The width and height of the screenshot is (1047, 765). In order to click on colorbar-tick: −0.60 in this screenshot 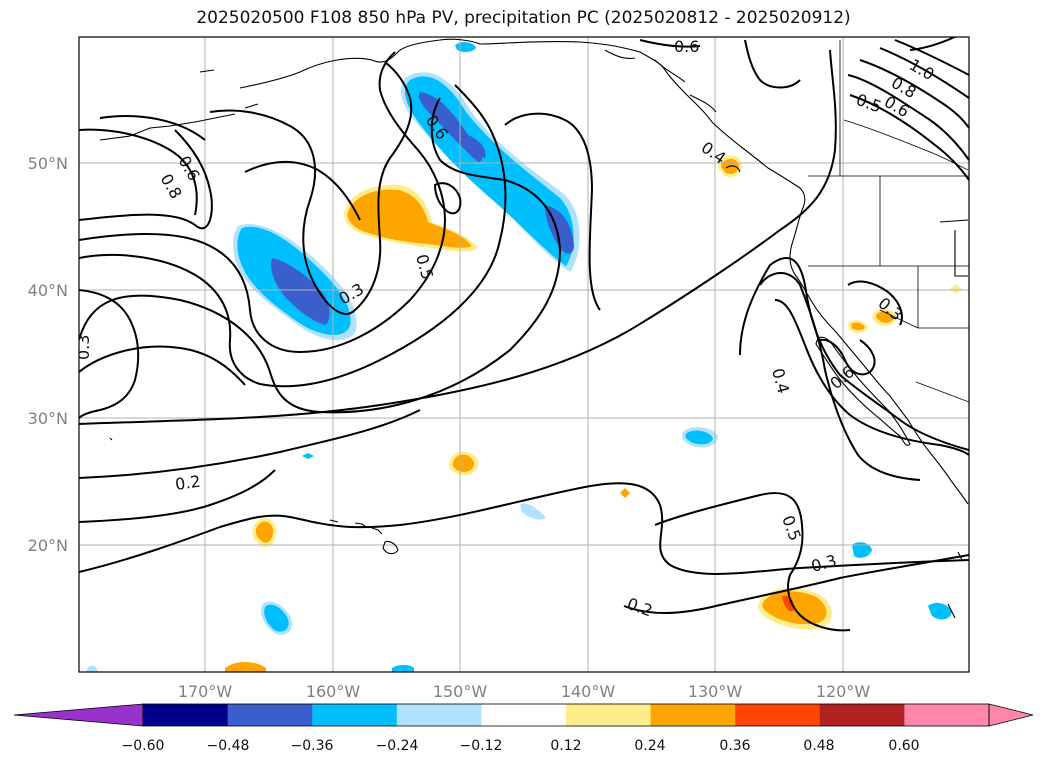, I will do `click(143, 746)`.